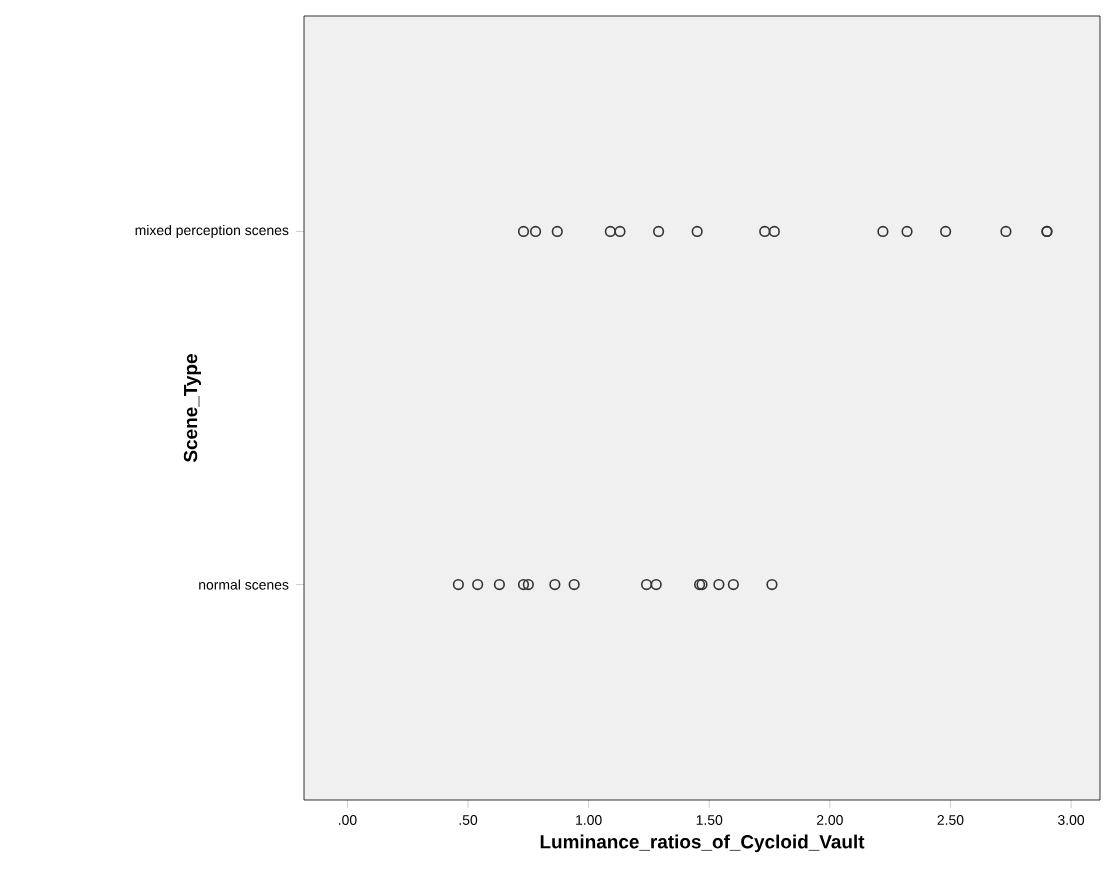 This screenshot has height=886, width=1112. Describe the element at coordinates (192, 408) in the screenshot. I see `y-axis-title: Scene_Type` at that location.